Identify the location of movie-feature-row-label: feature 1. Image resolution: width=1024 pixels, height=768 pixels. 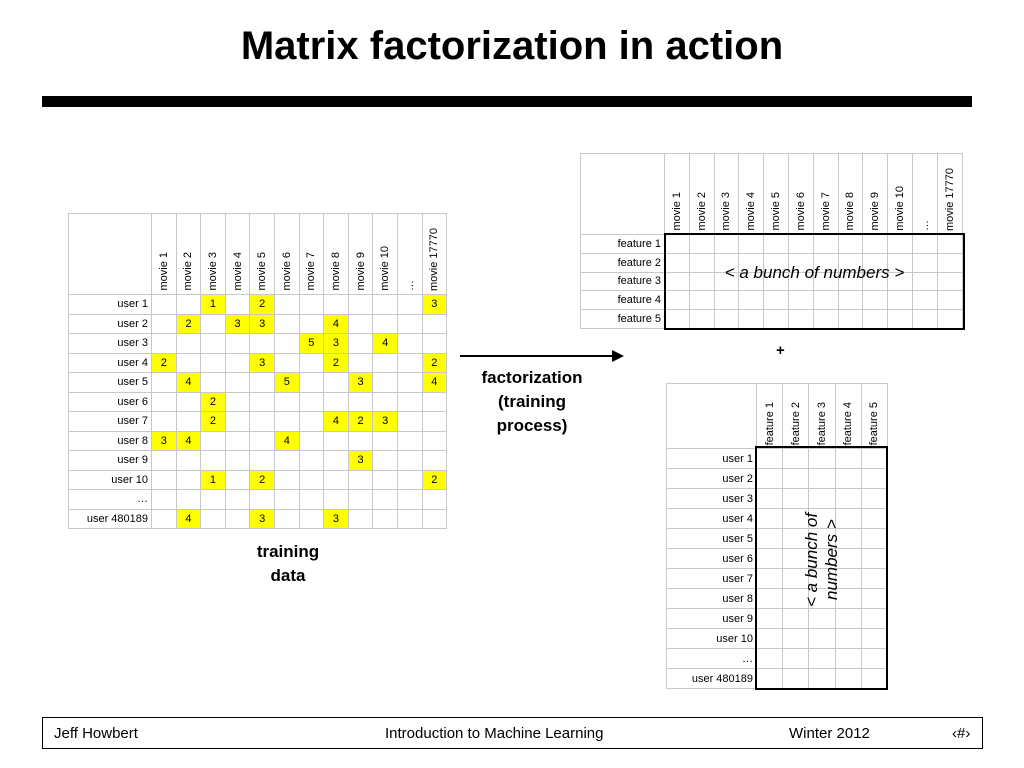
(622, 244).